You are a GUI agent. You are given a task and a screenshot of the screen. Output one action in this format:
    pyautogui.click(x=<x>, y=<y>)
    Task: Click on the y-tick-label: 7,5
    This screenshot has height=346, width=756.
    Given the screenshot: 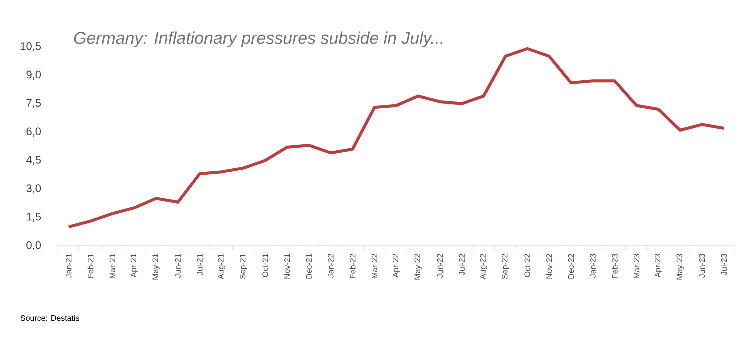 What is the action you would take?
    pyautogui.click(x=34, y=103)
    